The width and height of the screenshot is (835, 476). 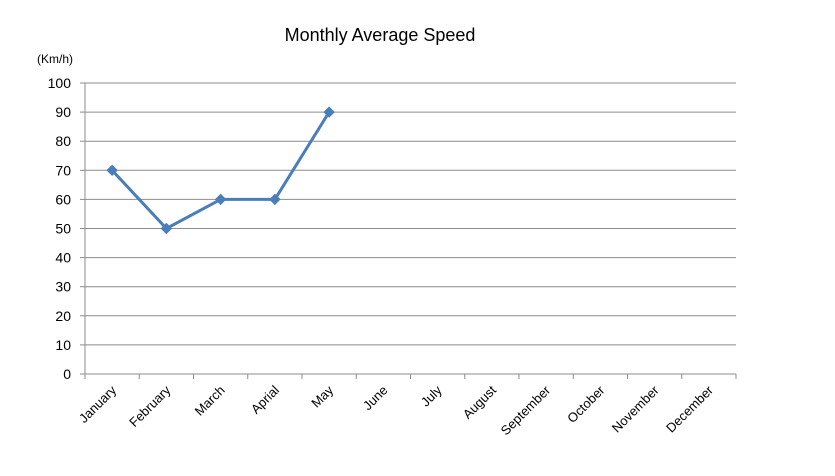 What do you see at coordinates (63, 170) in the screenshot?
I see `y-tick-label: 70` at bounding box center [63, 170].